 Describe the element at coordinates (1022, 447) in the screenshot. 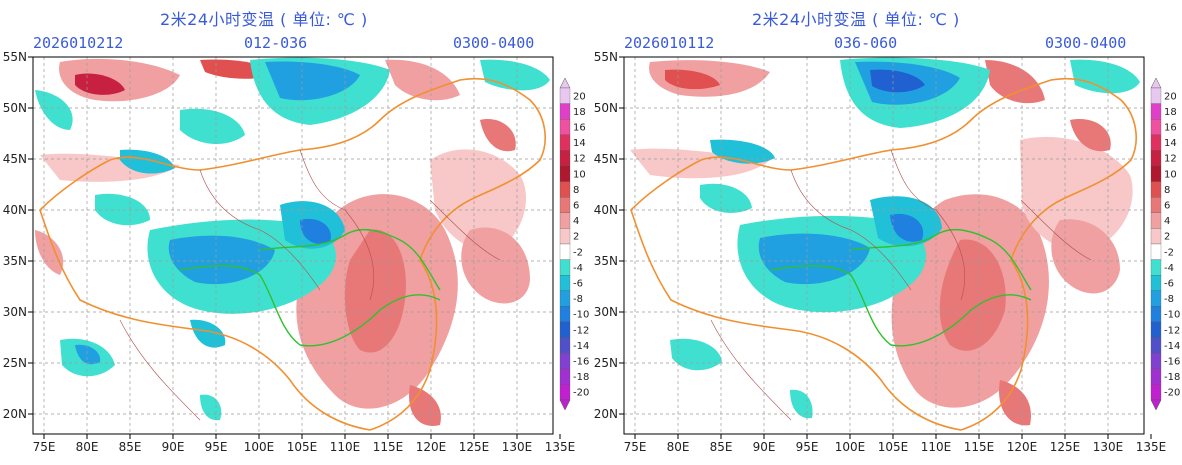

I see `panel2-lon-label: 120E` at that location.